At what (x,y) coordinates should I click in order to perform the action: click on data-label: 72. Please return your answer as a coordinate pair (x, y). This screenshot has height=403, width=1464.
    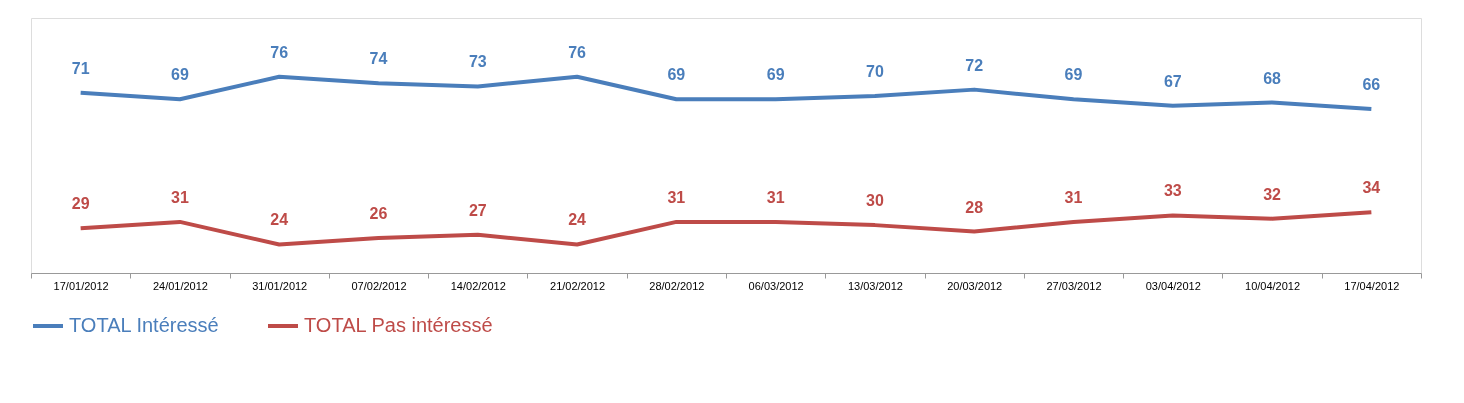
    Looking at the image, I should click on (974, 65).